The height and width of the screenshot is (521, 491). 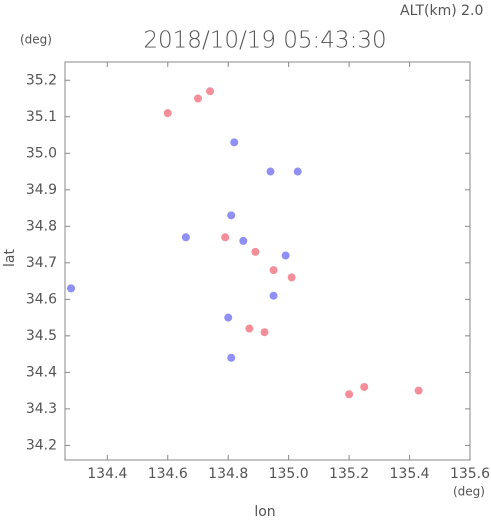 I want to click on x-unit: (deg), so click(x=469, y=492).